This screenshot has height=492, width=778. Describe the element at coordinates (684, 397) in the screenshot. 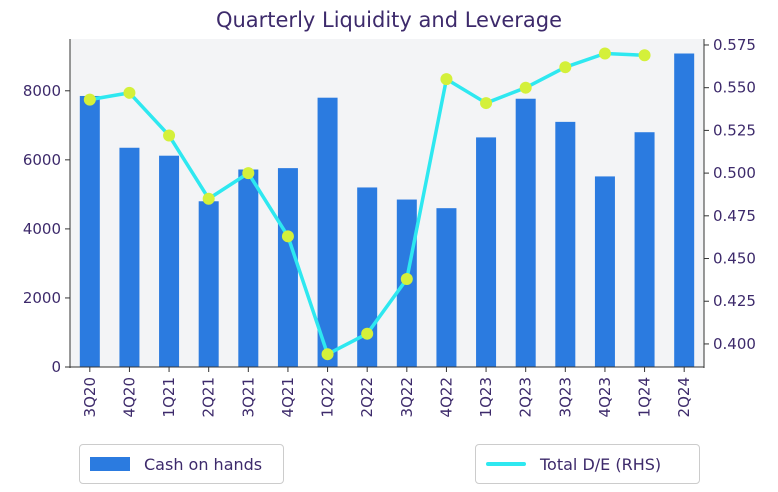

I see `x-tick-label-2Q24: 2Q24` at that location.